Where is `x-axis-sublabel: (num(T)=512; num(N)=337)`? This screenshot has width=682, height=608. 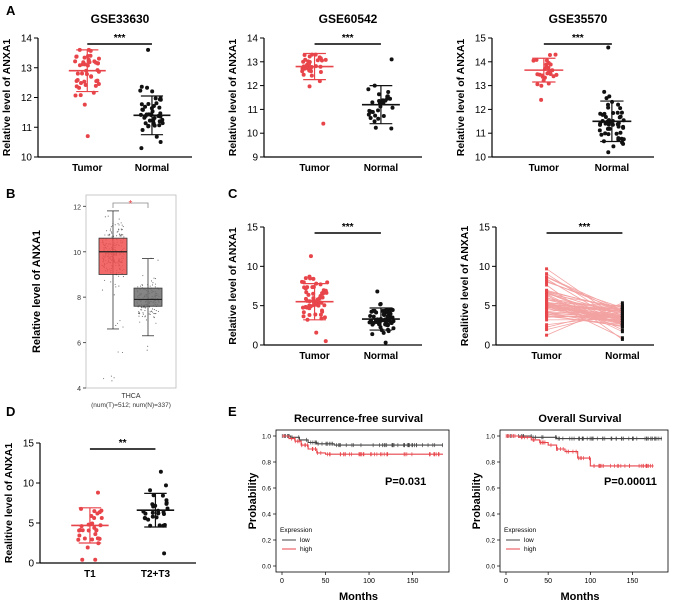 x-axis-sublabel: (num(T)=512; num(N)=337) is located at coordinates (131, 405).